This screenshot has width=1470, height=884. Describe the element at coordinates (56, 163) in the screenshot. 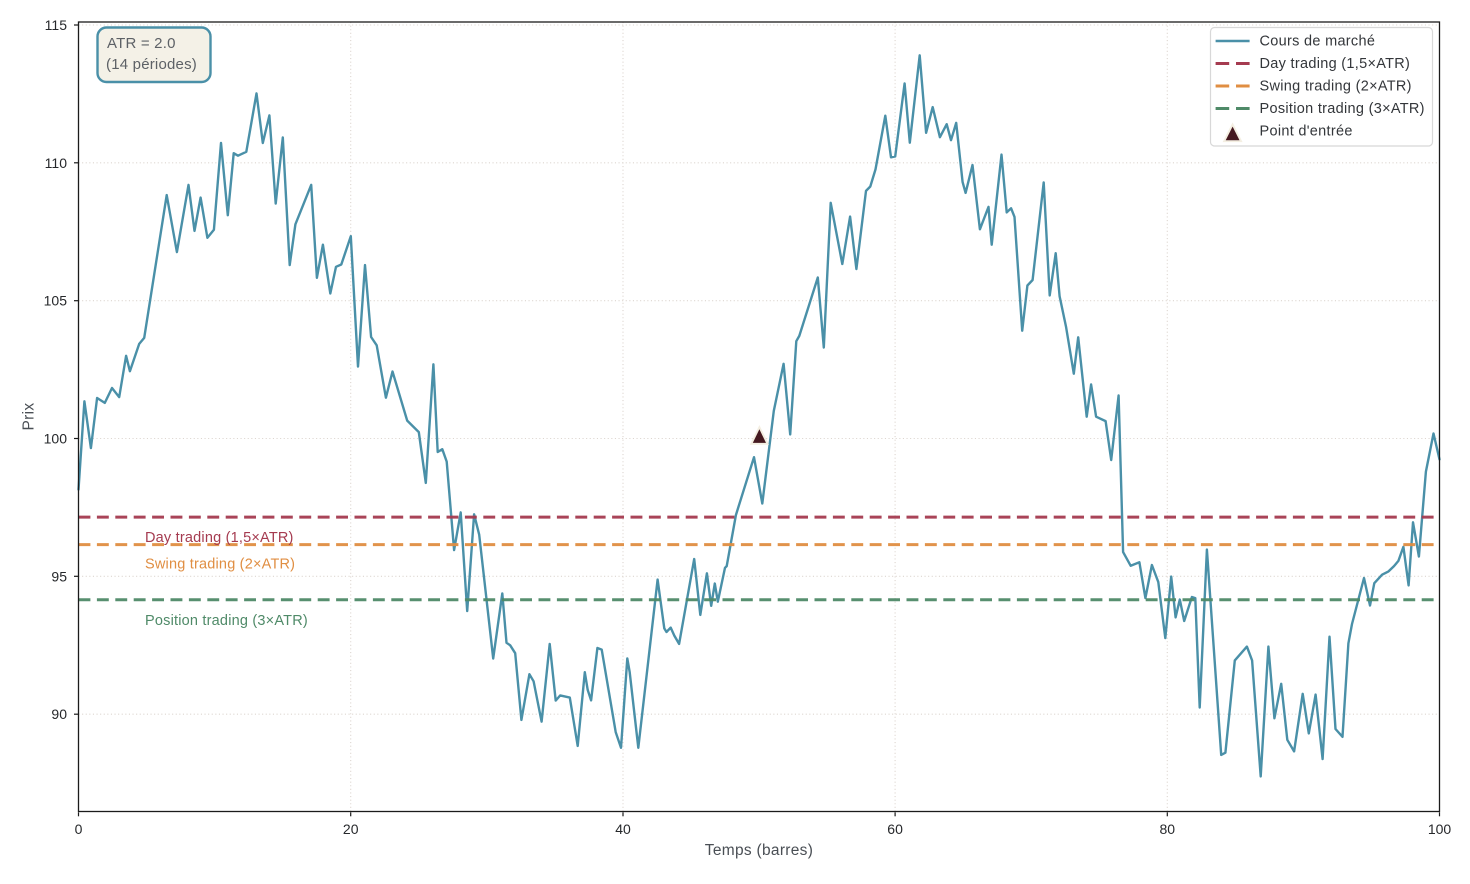

I see `svg-text: 110` at that location.